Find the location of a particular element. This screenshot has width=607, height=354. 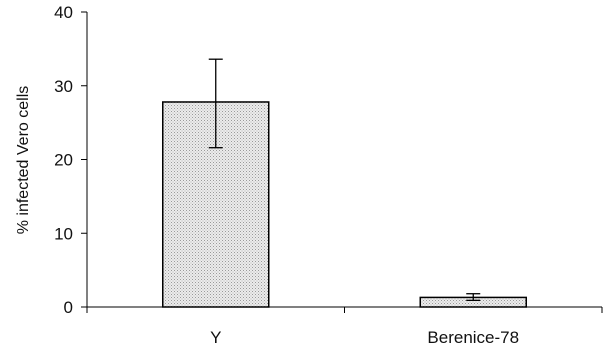

y-tick-label: 0 is located at coordinates (68, 307).